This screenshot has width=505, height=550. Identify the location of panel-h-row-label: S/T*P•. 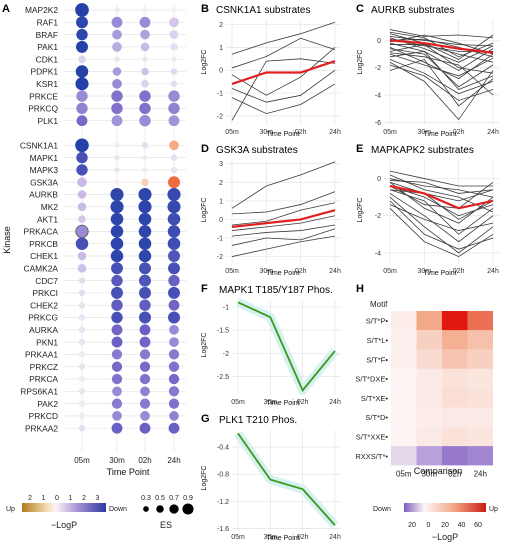
(377, 321).